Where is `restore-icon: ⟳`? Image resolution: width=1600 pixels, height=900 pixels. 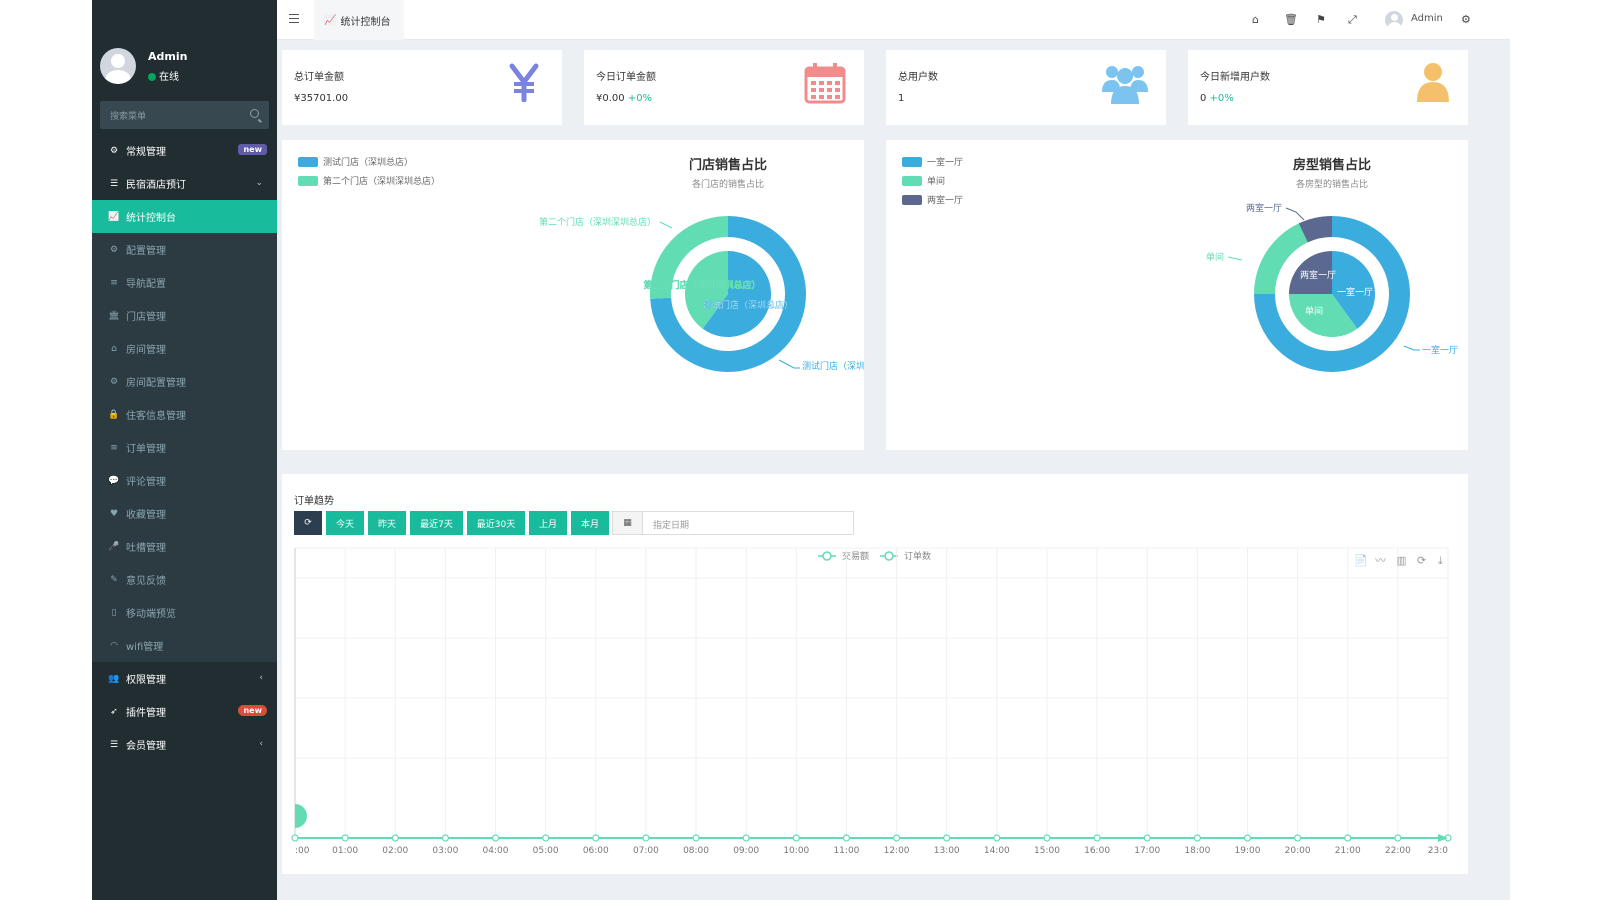 restore-icon: ⟳ is located at coordinates (1421, 560).